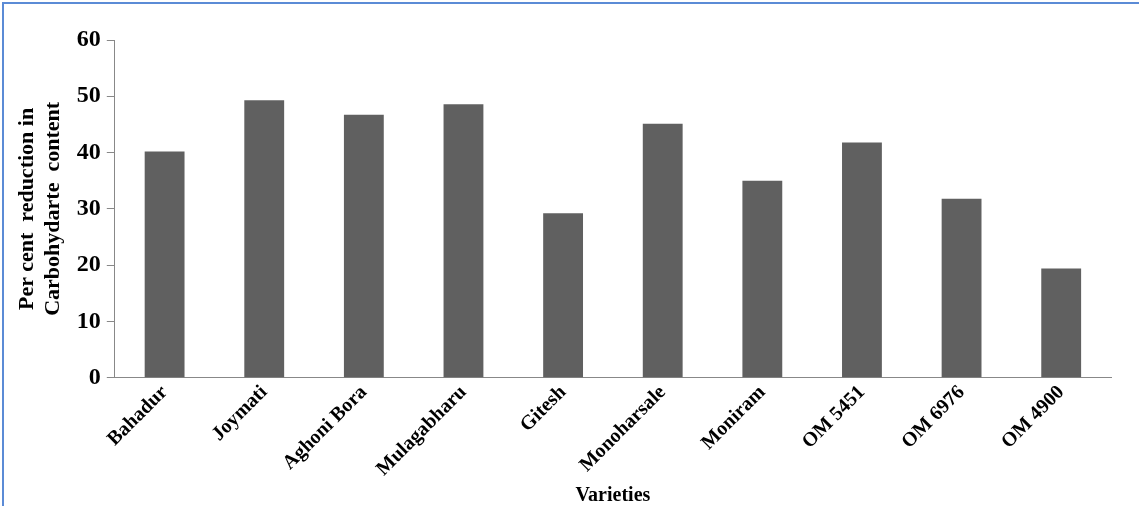 This screenshot has height=508, width=1141. Describe the element at coordinates (88, 150) in the screenshot. I see `y-tick-label: 40` at that location.